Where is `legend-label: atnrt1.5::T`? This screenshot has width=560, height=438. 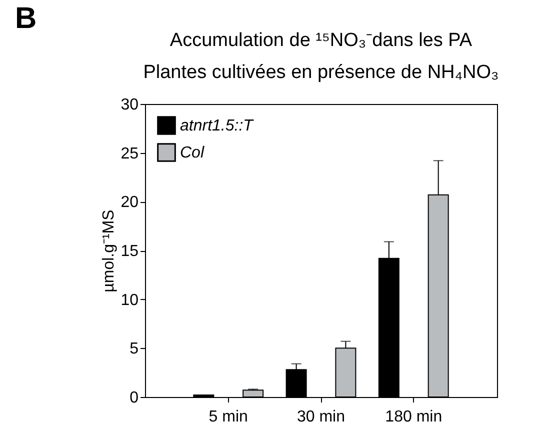
legend-label: atnrt1.5::T is located at coordinates (217, 126).